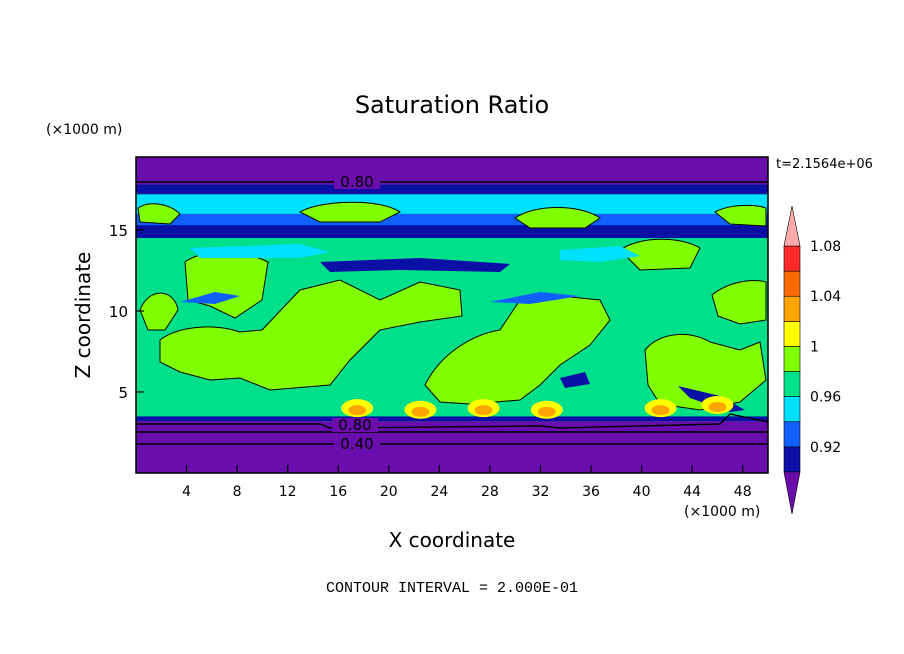 The height and width of the screenshot is (654, 904). I want to click on dry-band-upper, so click(415, 265).